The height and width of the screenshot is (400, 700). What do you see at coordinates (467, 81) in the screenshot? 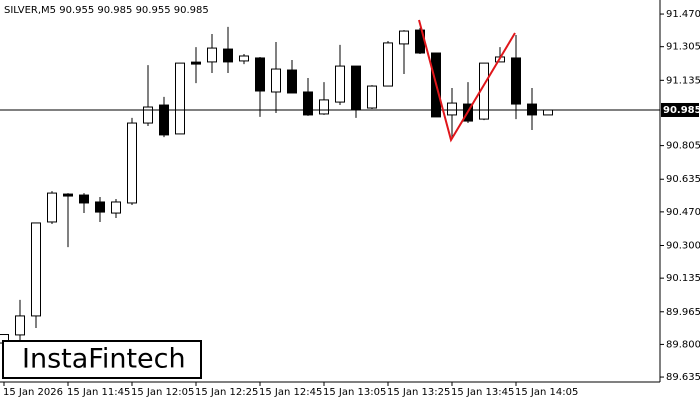
I see `pattern-line` at bounding box center [467, 81].